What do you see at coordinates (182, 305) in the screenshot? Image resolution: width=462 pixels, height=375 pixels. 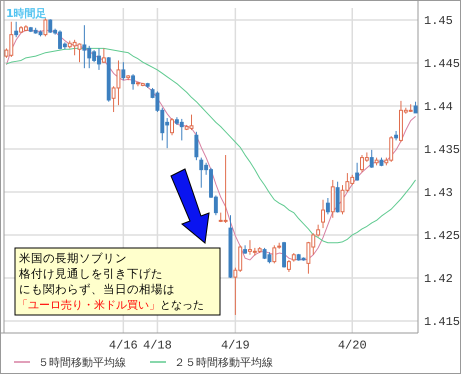 I see `annotation: となった` at bounding box center [182, 305].